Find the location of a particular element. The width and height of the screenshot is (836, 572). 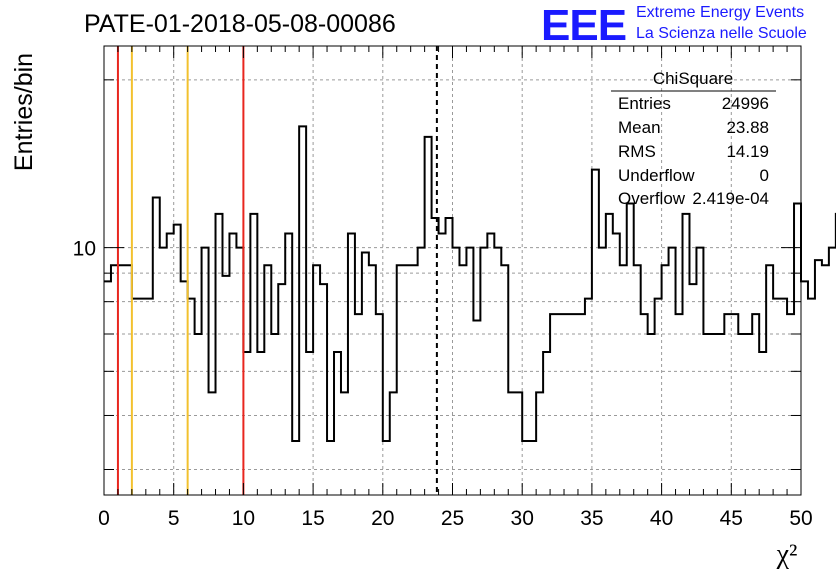

stats-label-entries: Entries is located at coordinates (644, 103).